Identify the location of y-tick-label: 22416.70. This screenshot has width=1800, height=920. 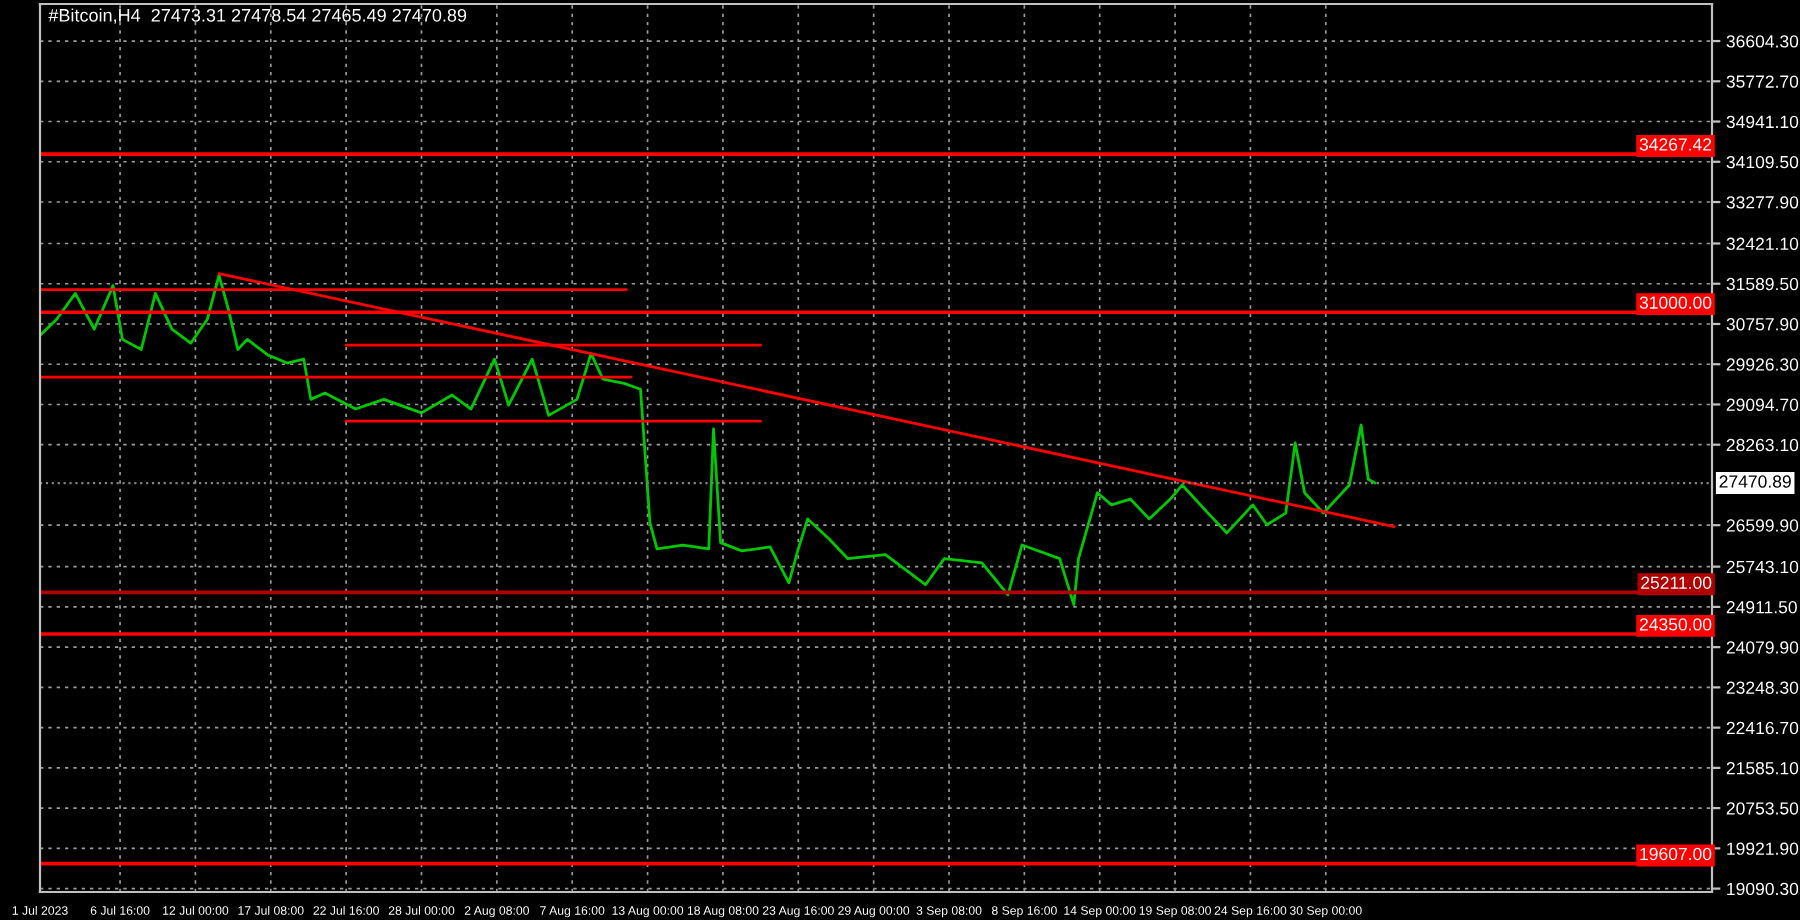
(1762, 728).